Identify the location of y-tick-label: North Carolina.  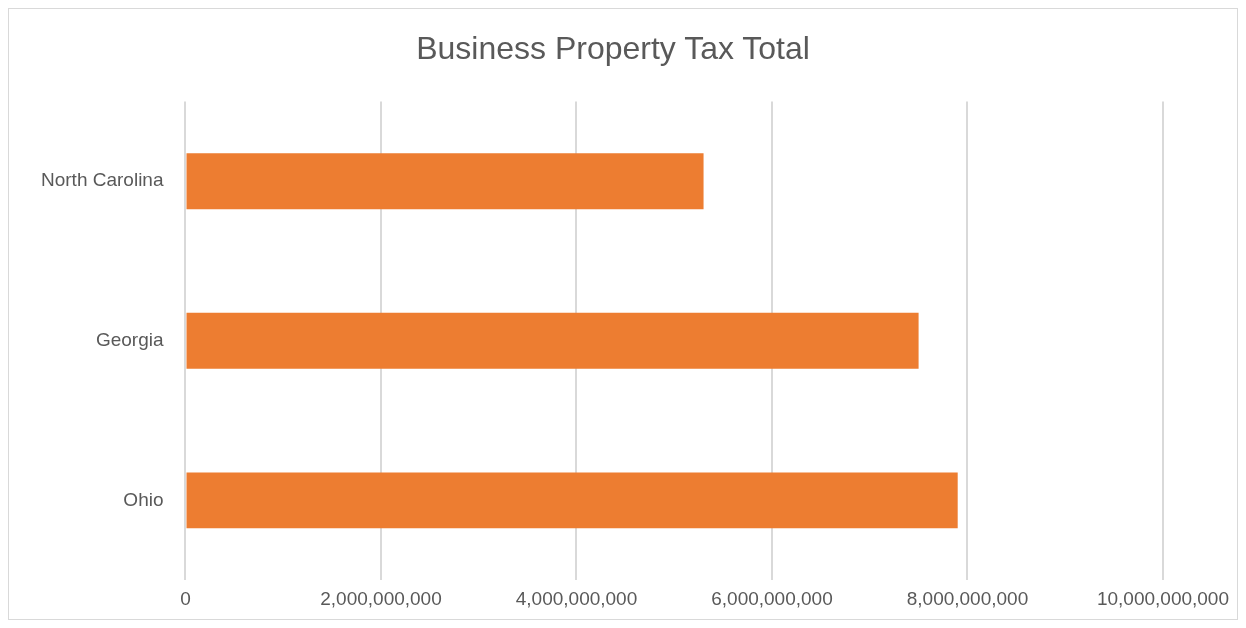
(102, 180).